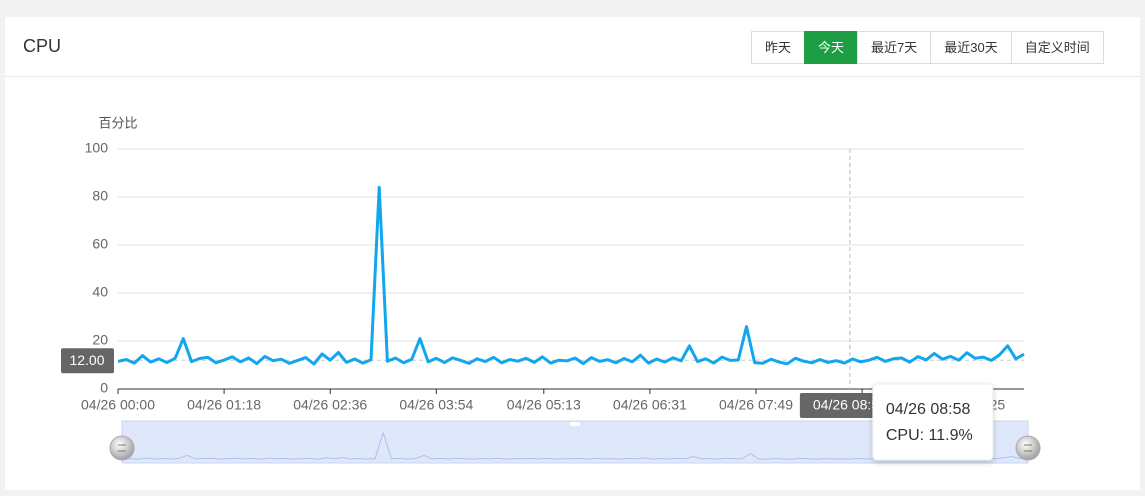  Describe the element at coordinates (100, 292) in the screenshot. I see `y-tick-label: 40` at that location.